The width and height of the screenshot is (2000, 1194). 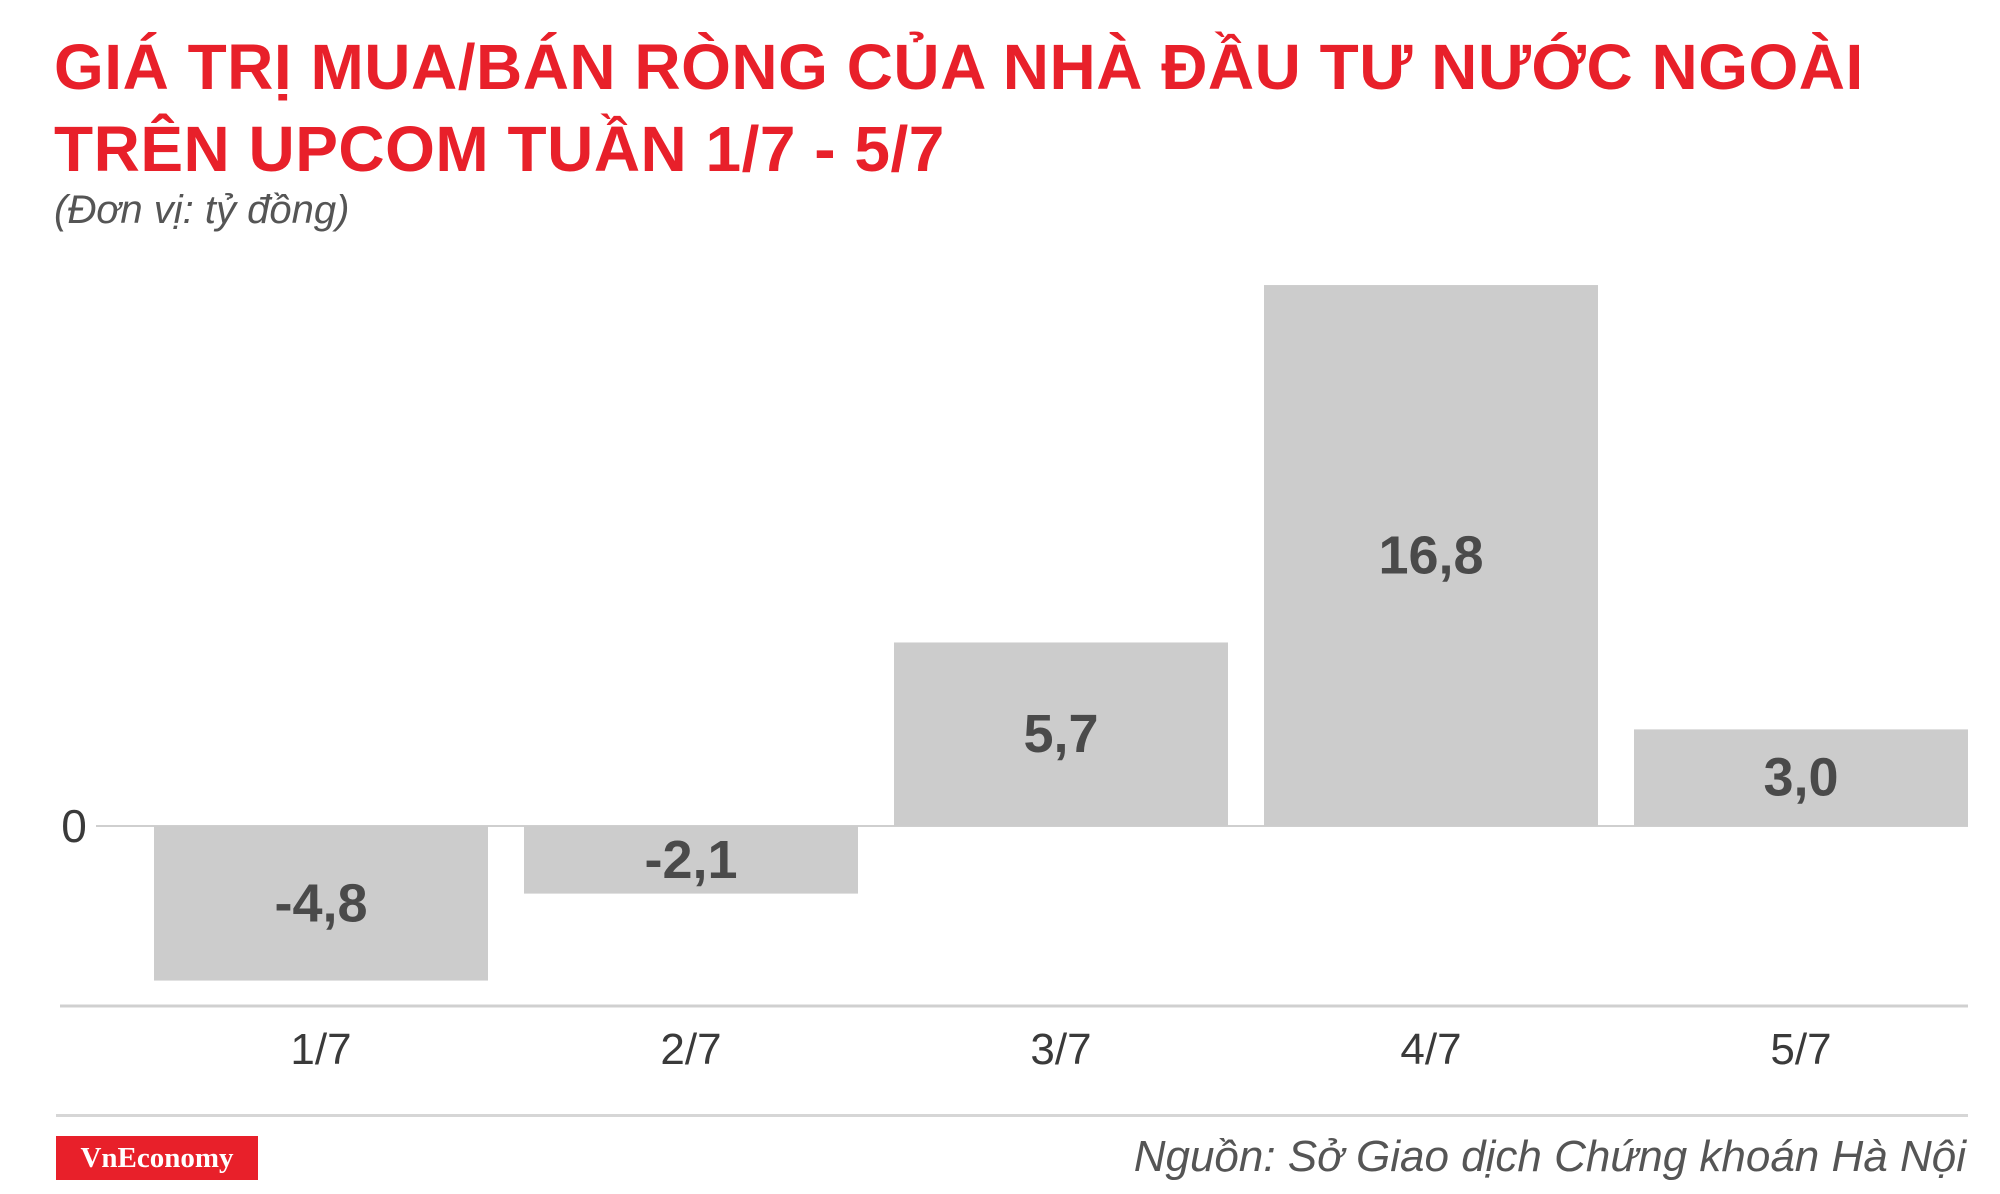 I want to click on vneconomy-logo: VnEconomy, so click(x=157, y=1158).